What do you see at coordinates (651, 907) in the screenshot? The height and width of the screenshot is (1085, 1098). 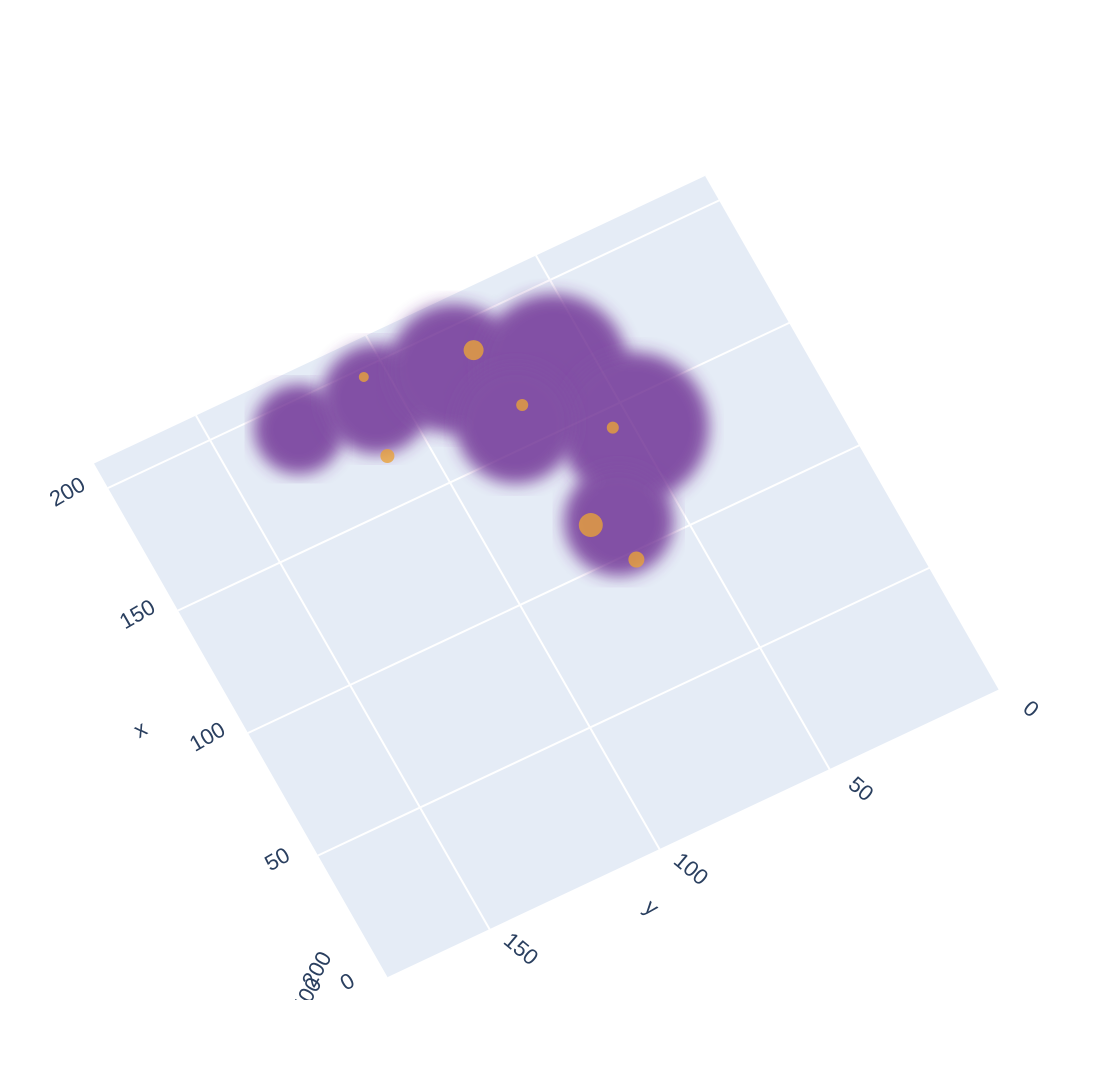 I see `y-axis-title: y` at bounding box center [651, 907].